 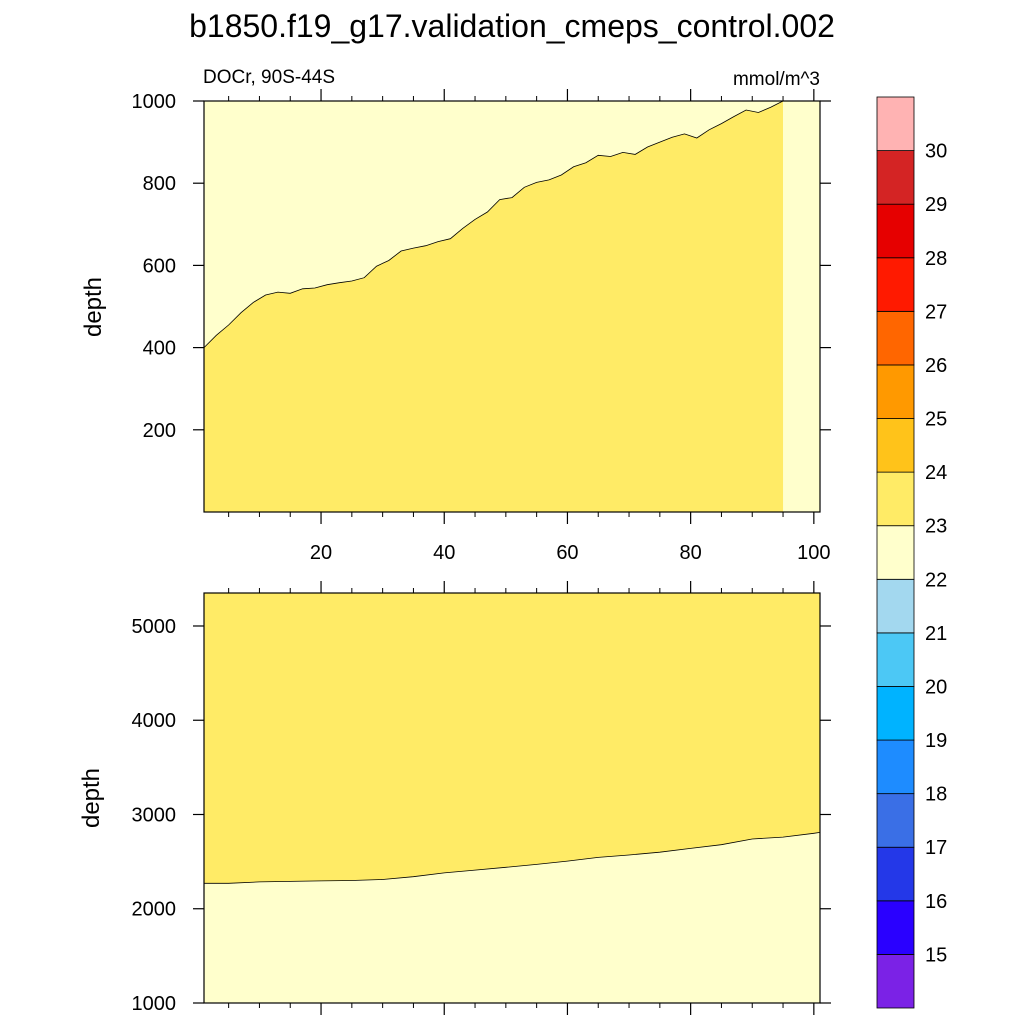 What do you see at coordinates (936, 527) in the screenshot?
I see `colorbar-label: 23` at bounding box center [936, 527].